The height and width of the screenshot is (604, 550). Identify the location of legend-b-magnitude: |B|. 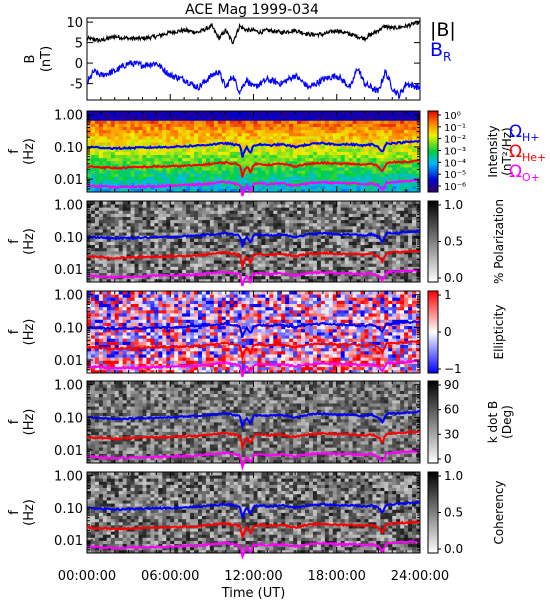
(443, 30).